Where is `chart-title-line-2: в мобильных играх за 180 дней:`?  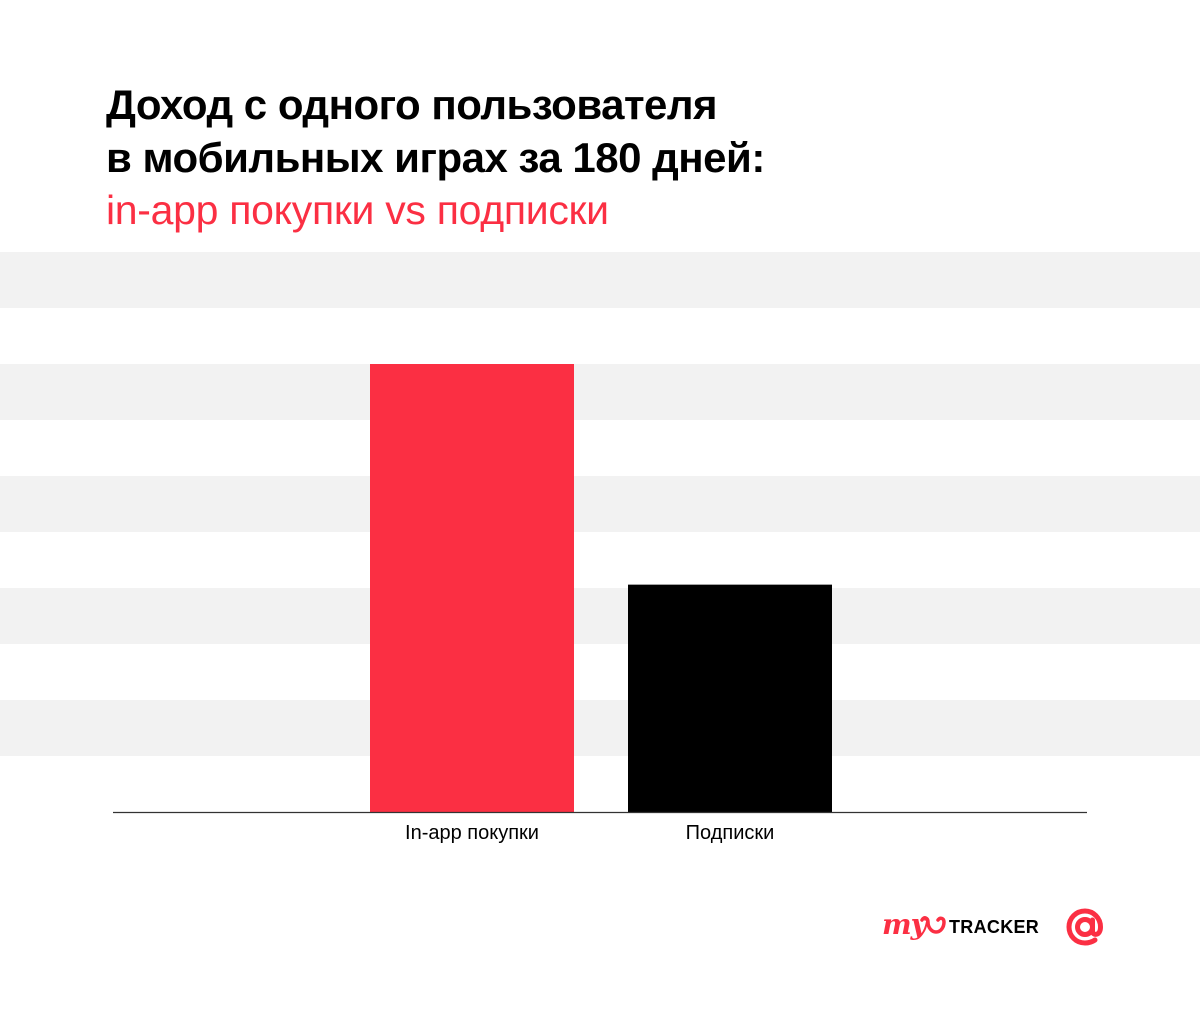 chart-title-line-2: в мобильных играх за 180 дней: is located at coordinates (435, 157).